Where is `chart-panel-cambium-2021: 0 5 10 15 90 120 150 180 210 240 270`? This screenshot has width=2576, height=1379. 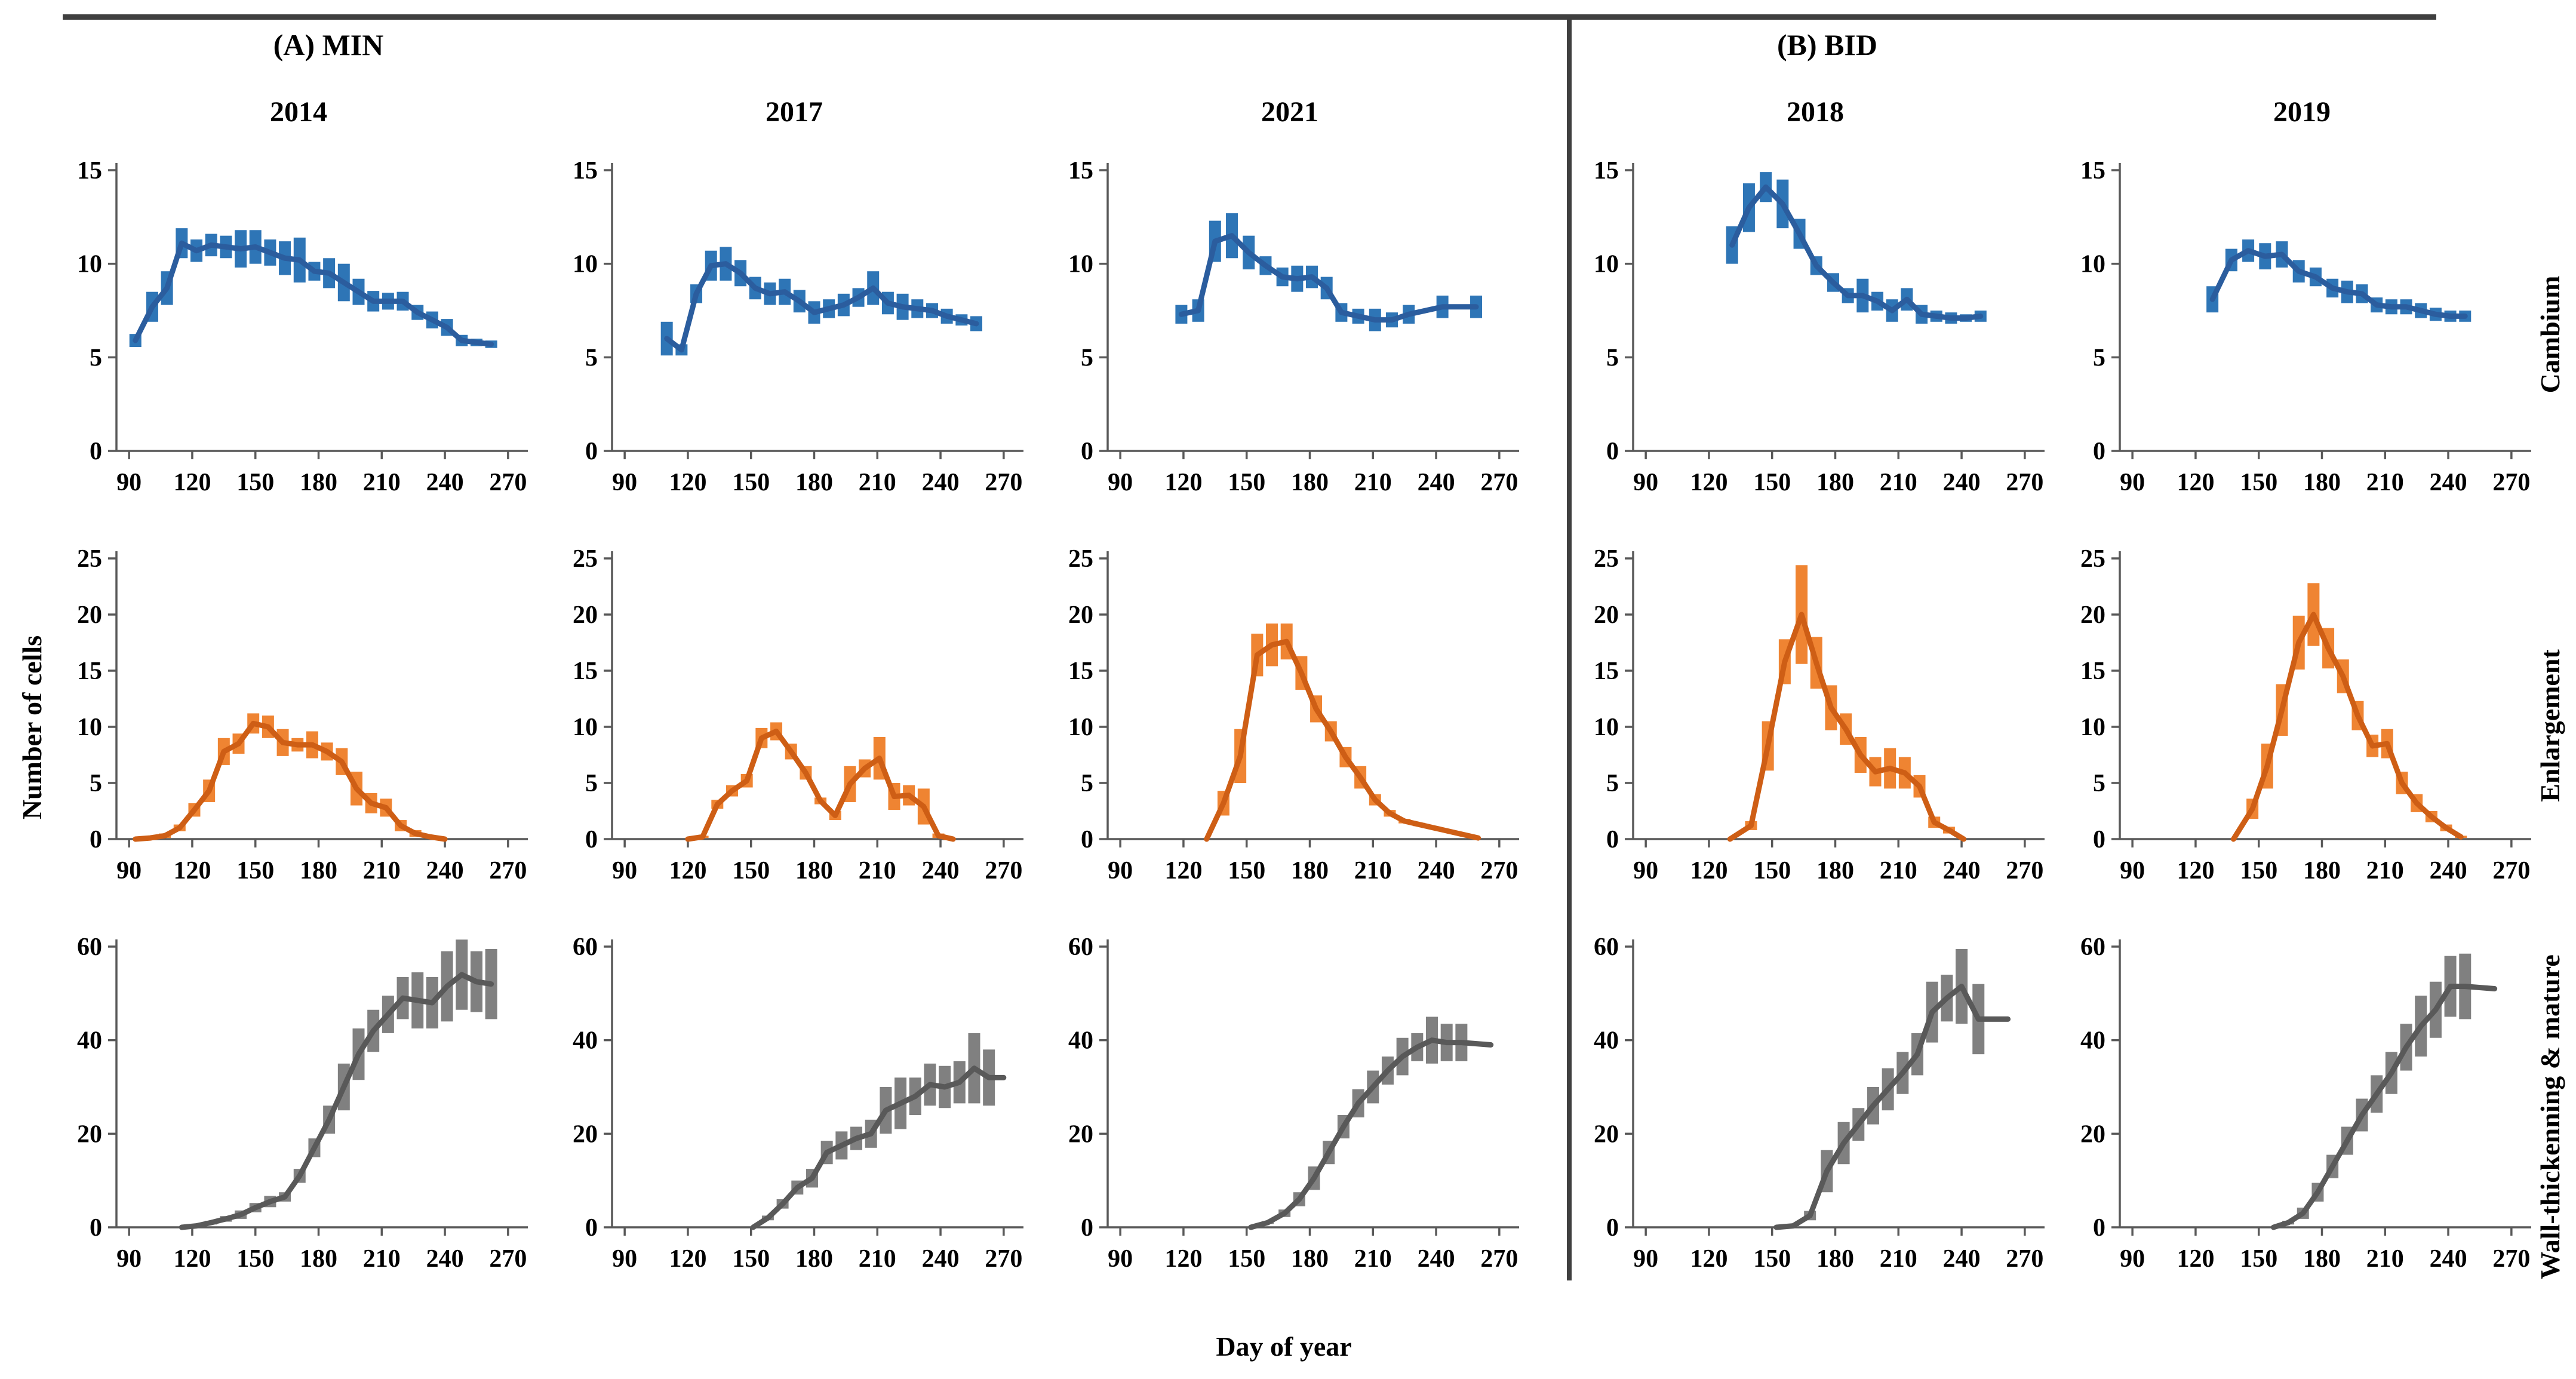 chart-panel-cambium-2021: 0 5 10 15 90 120 150 180 210 240 270 is located at coordinates (1290, 343).